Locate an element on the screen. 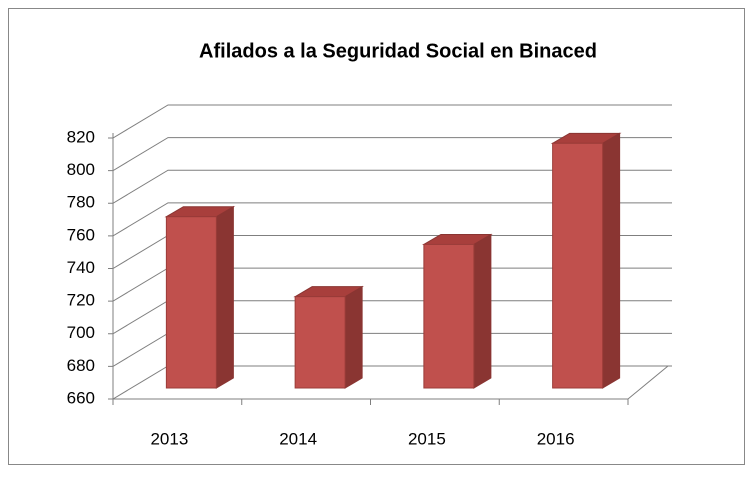  y-tick-label: 760 is located at coordinates (81, 234).